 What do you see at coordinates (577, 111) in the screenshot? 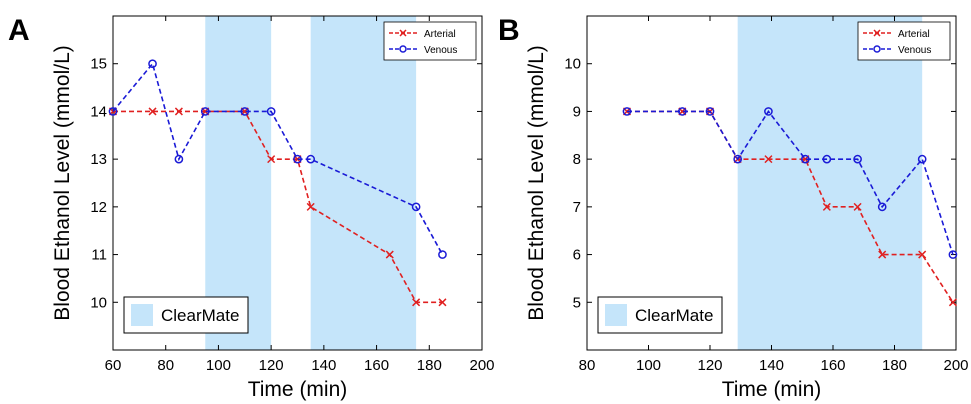
I see `y-tick-label: 9` at bounding box center [577, 111].